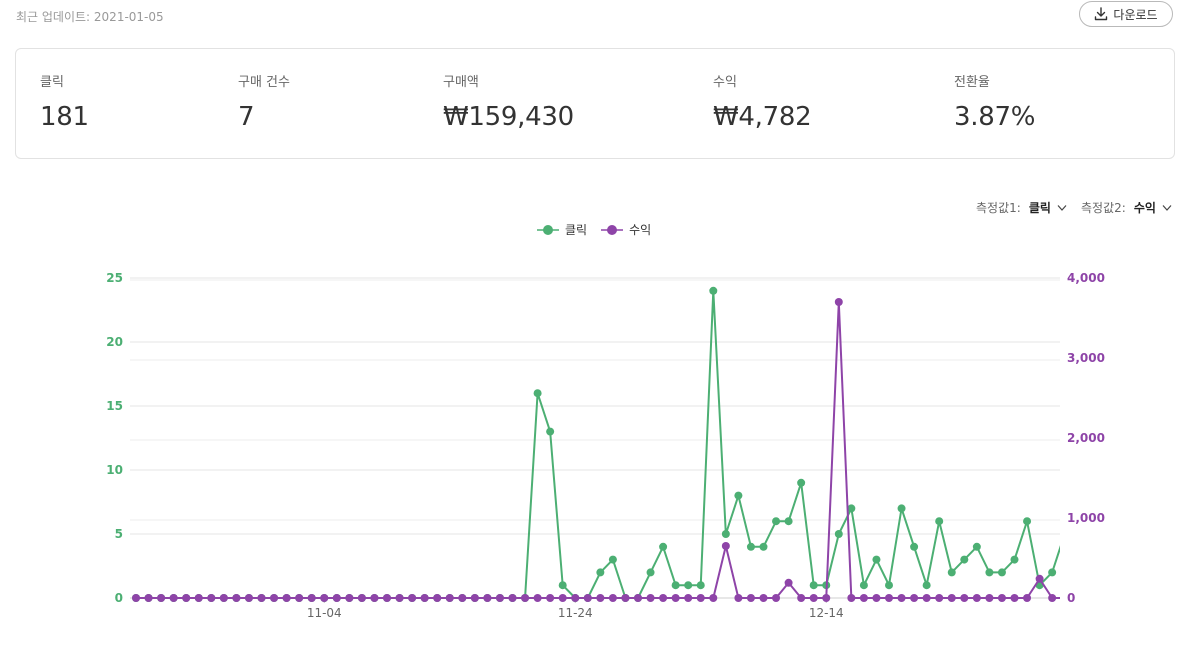 This screenshot has width=1190, height=645. I want to click on measure2-label: 측정값2:, so click(1103, 208).